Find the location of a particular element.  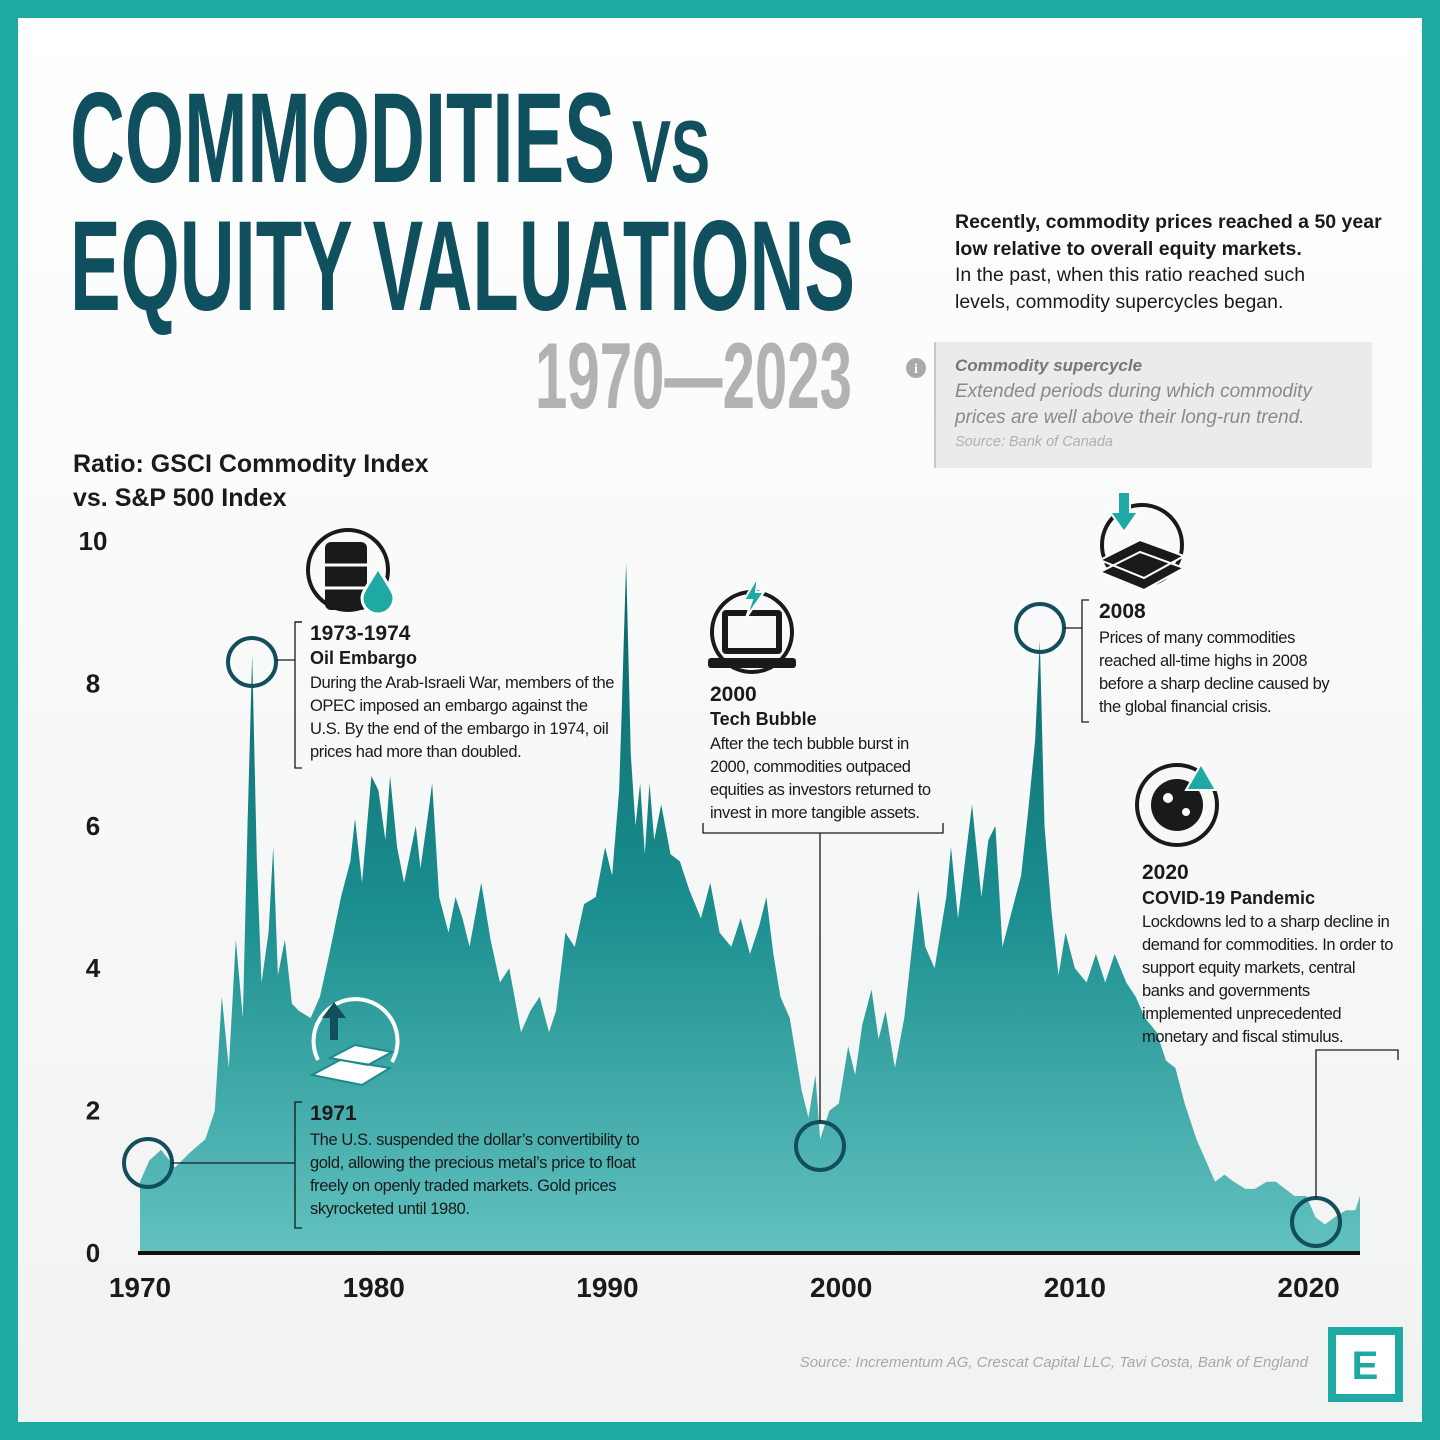

bolt-icon is located at coordinates (754, 597).